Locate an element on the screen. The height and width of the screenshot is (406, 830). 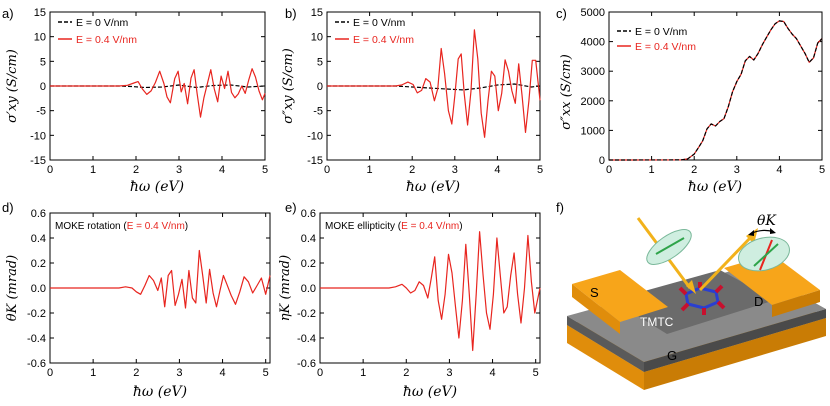
y-tick-label-c-2: 2000 is located at coordinates (593, 102).